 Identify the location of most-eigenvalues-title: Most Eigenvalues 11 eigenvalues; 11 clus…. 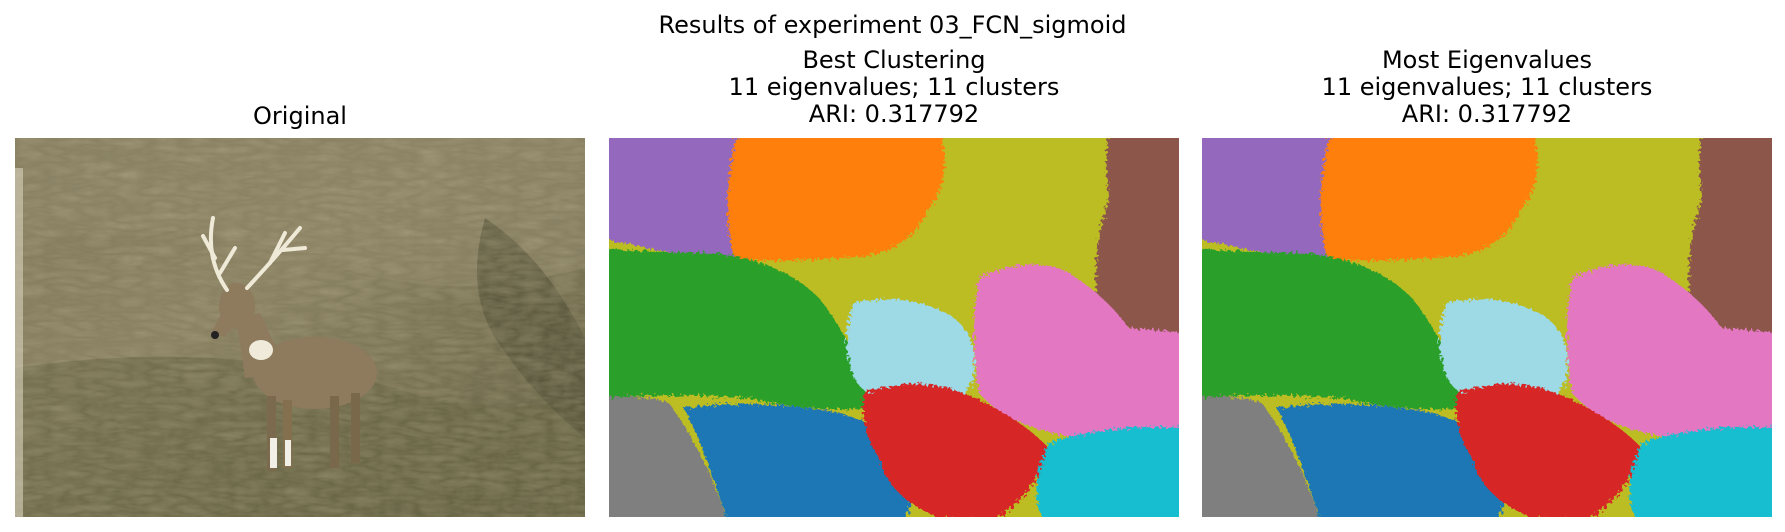
(1487, 87).